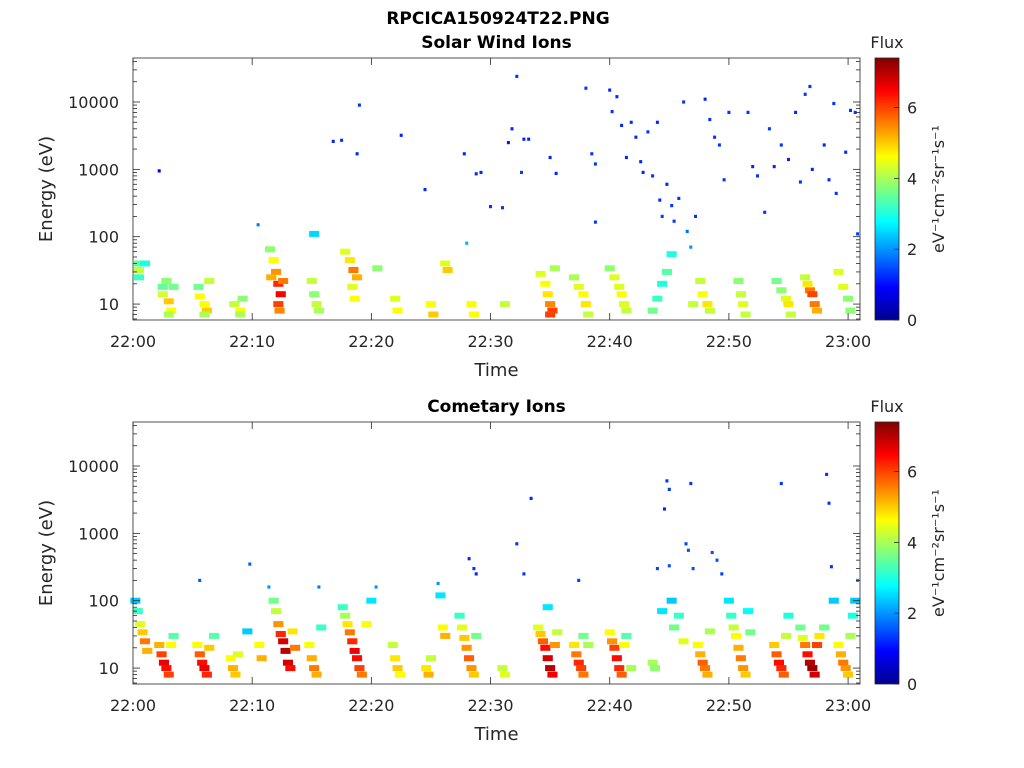 The height and width of the screenshot is (768, 1024). What do you see at coordinates (371, 705) in the screenshot?
I see `x-tick-label: 22:20` at bounding box center [371, 705].